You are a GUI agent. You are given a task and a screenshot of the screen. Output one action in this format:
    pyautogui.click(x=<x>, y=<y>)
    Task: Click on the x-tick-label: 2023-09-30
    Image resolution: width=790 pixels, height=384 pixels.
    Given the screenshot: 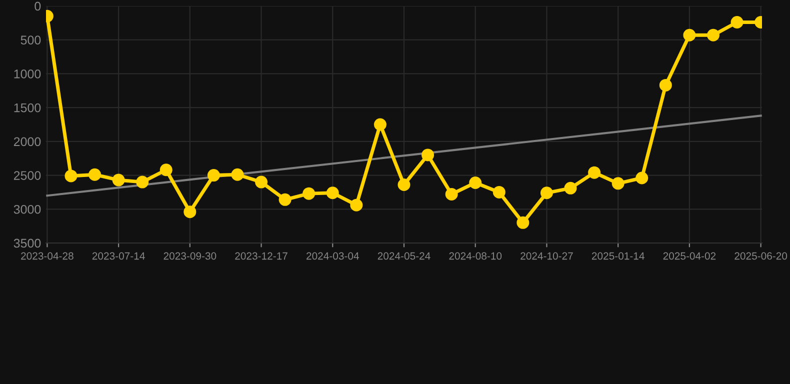 What is the action you would take?
    pyautogui.click(x=190, y=256)
    